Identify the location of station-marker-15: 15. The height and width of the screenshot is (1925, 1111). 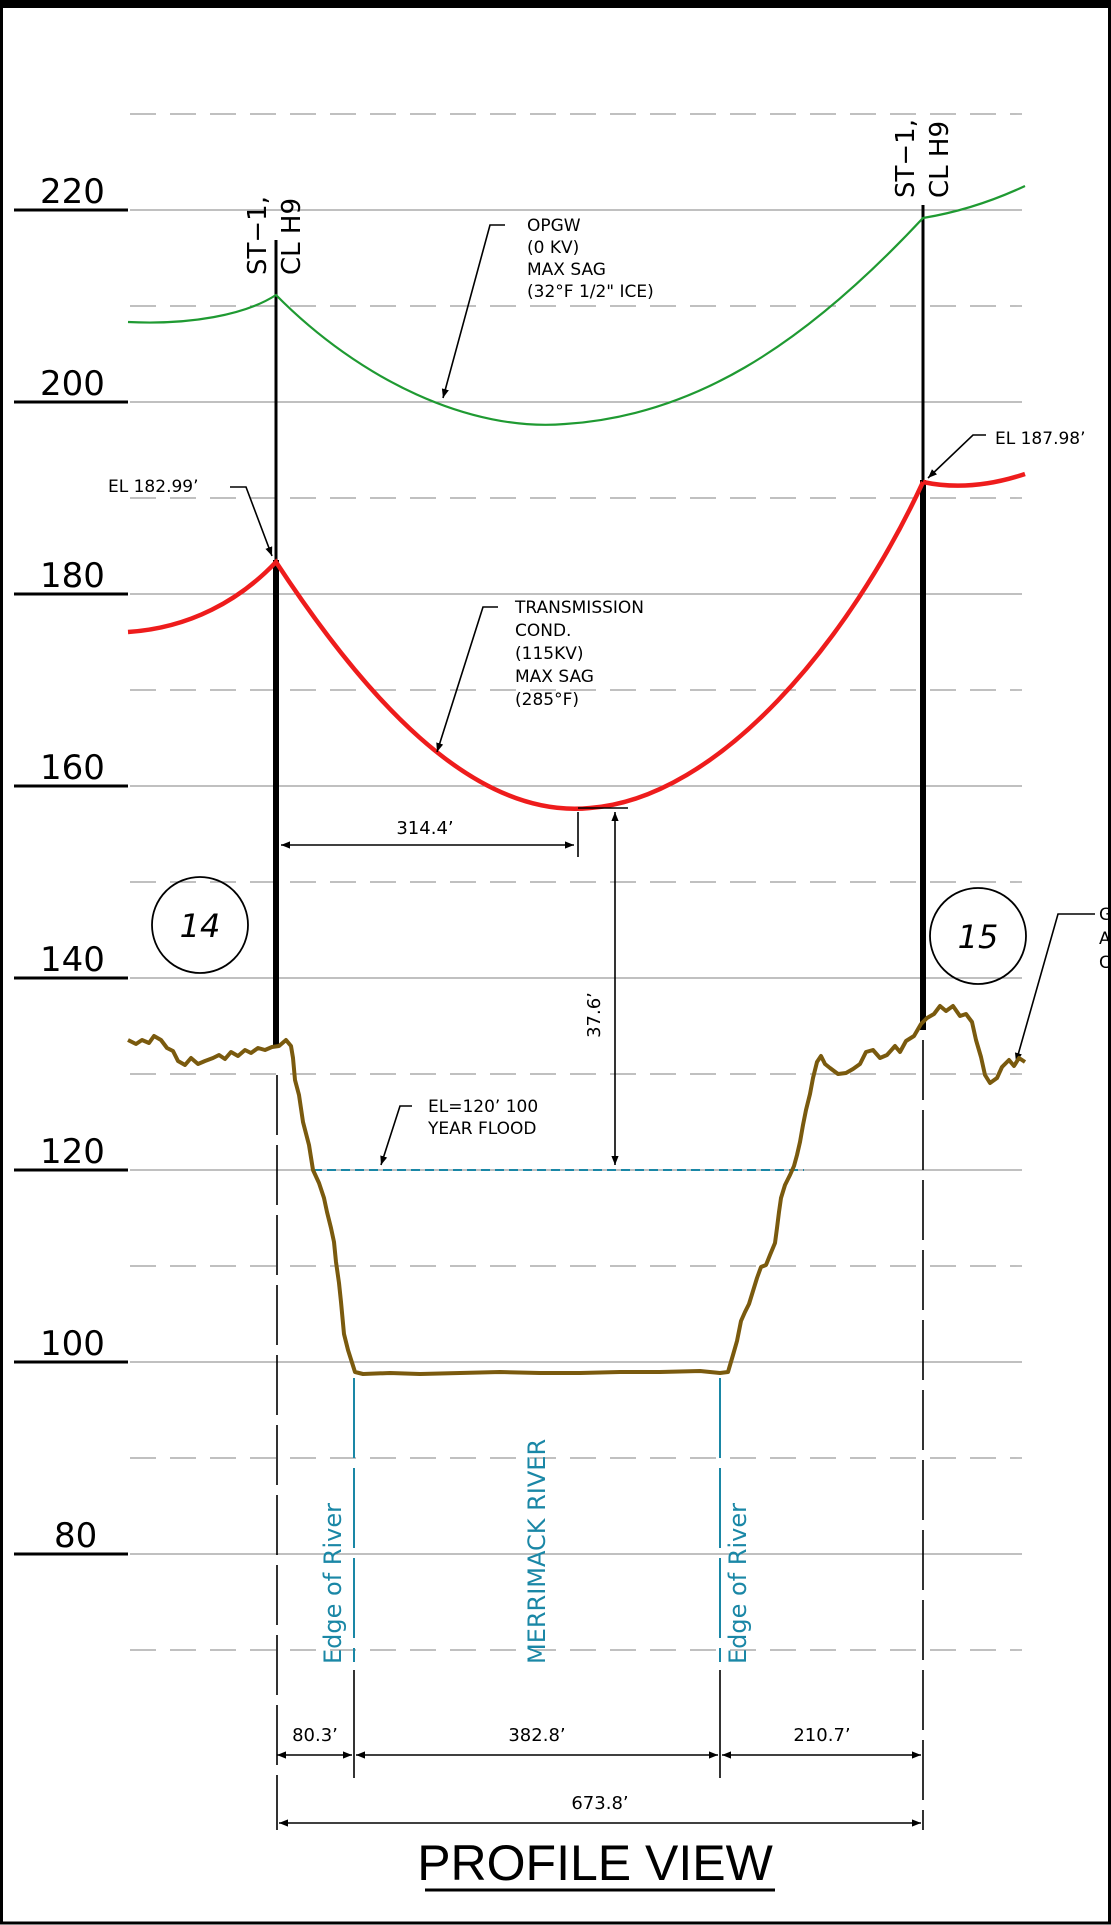
(978, 936).